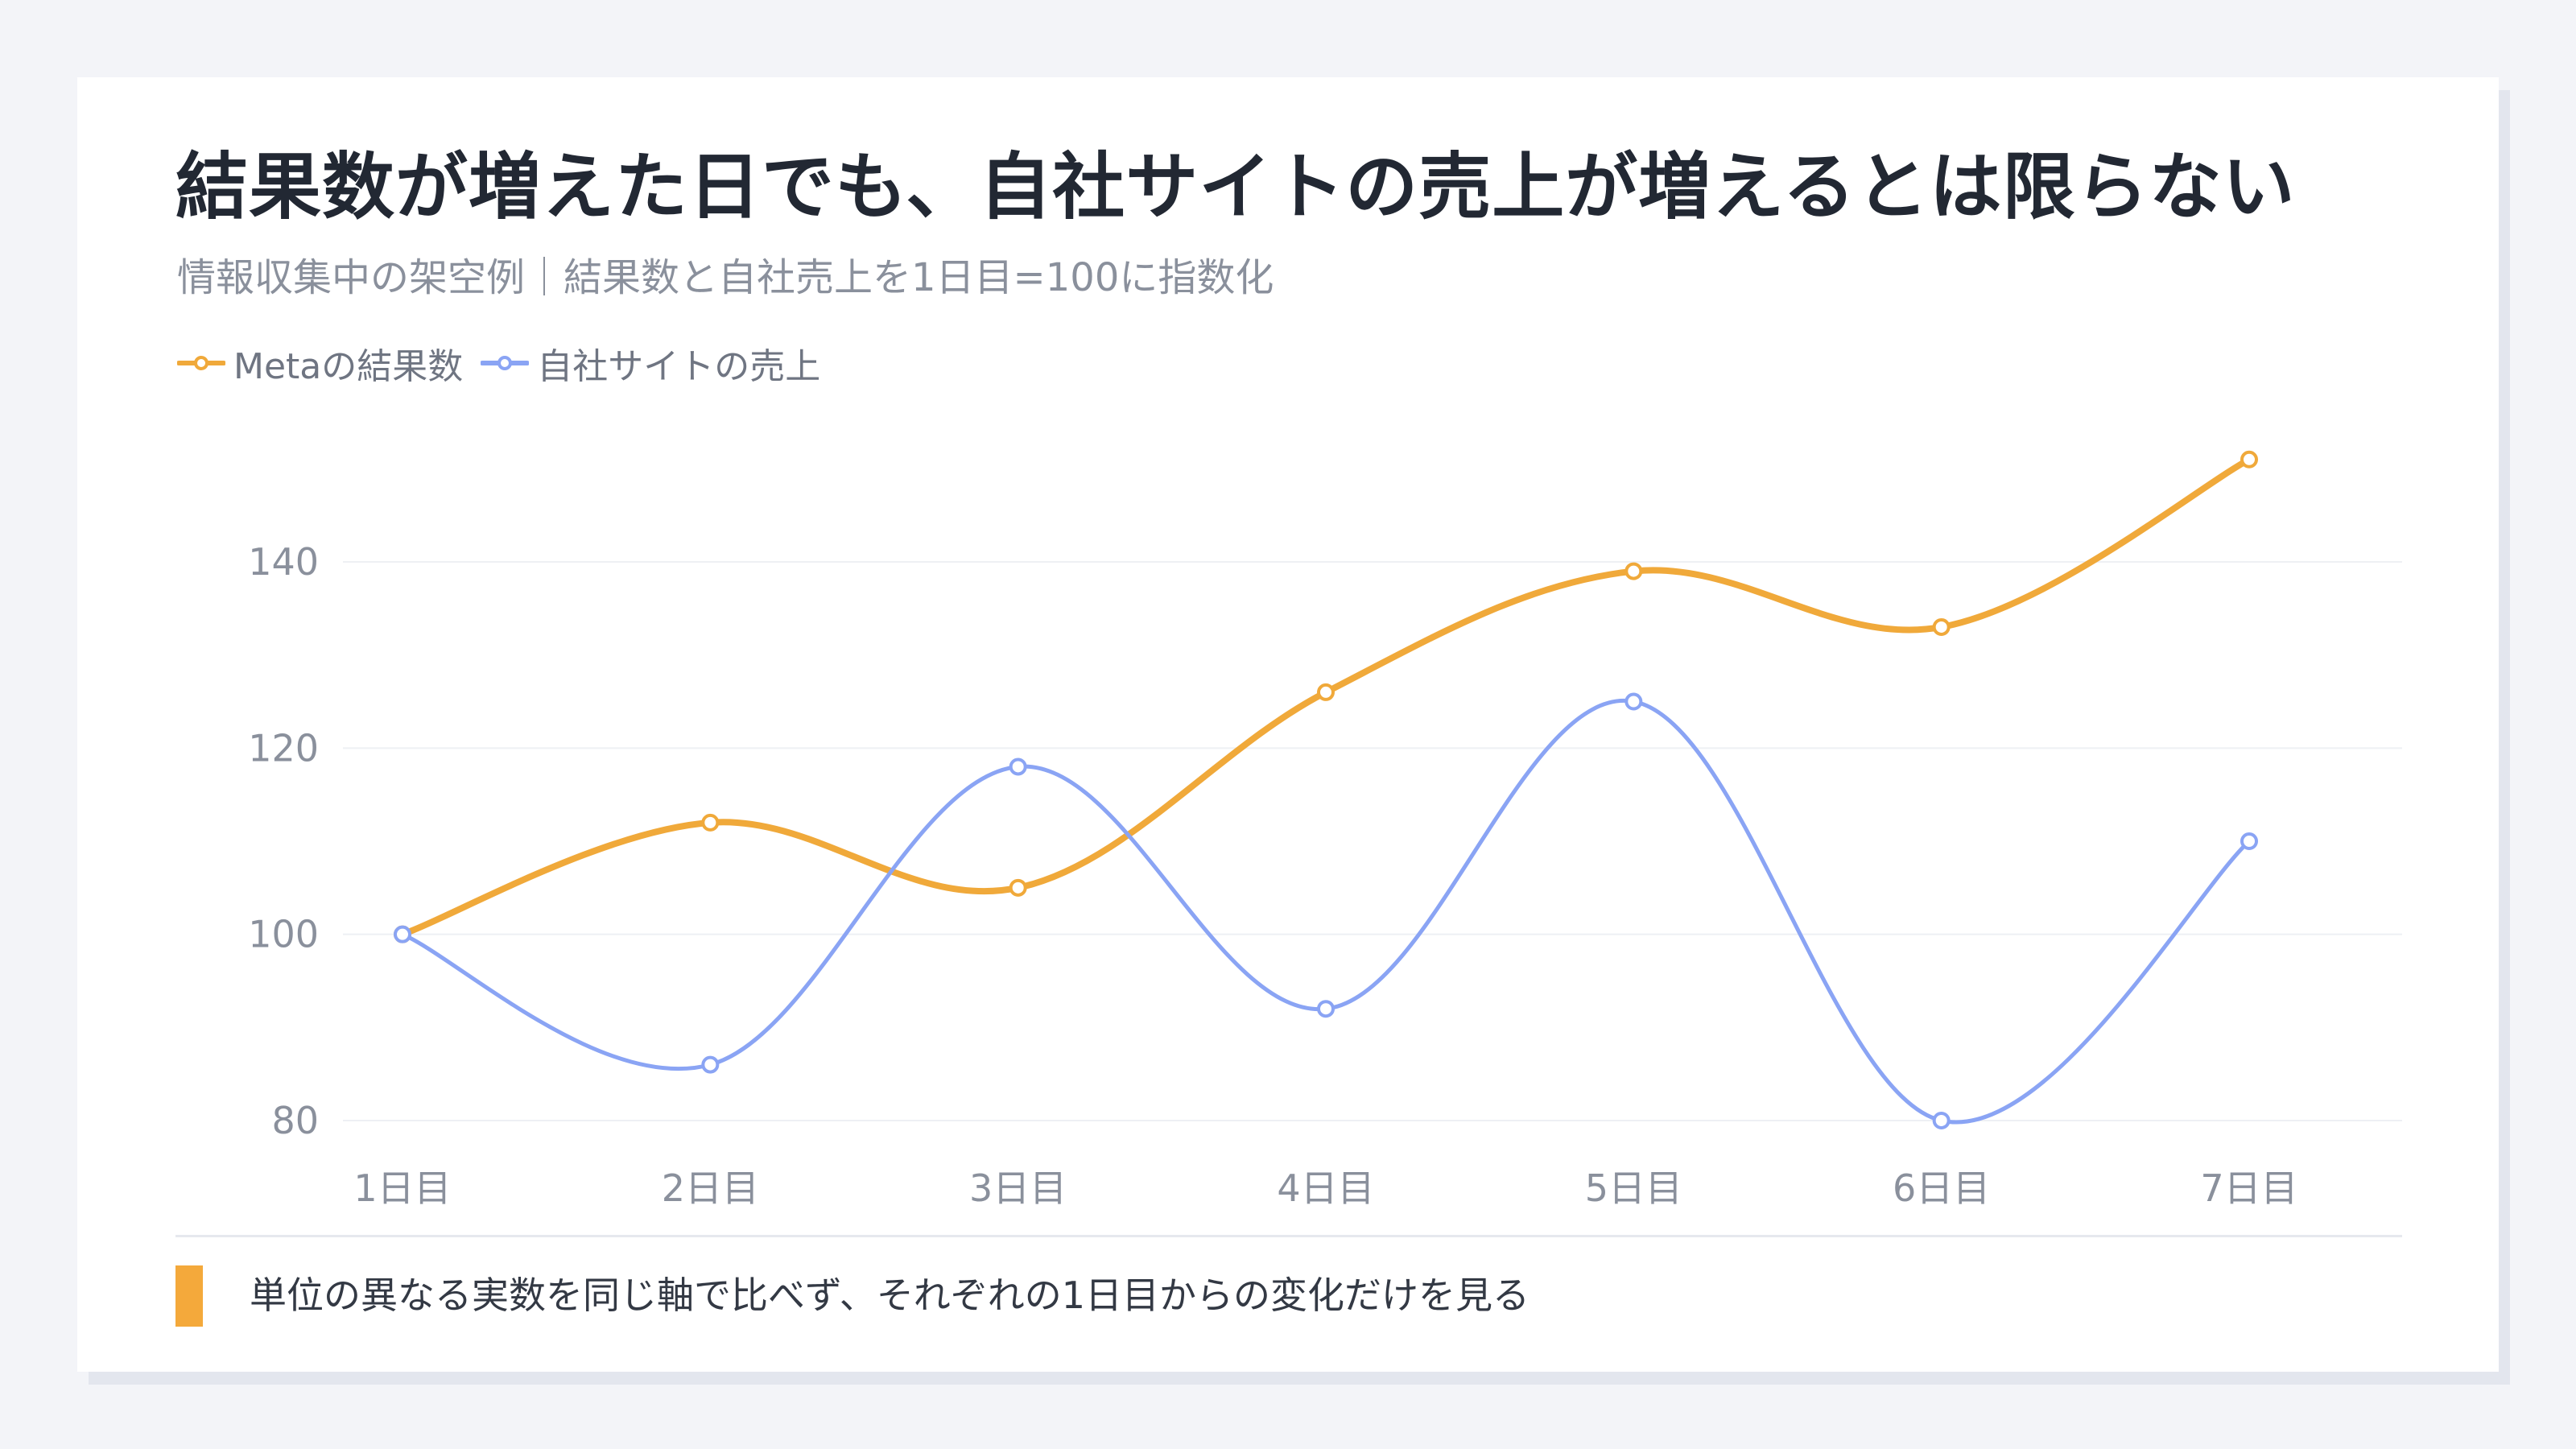 The height and width of the screenshot is (1449, 2576). I want to click on legend-item: 自社サイトの売上, so click(650, 363).